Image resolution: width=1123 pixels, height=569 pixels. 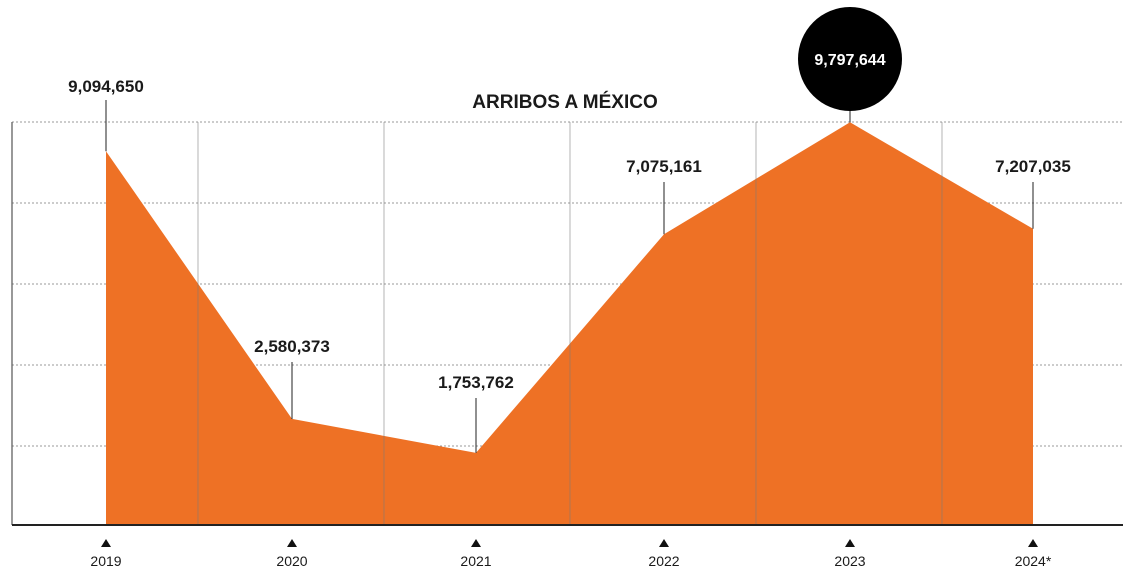 I want to click on x-tick-label: 2024*, so click(x=1033, y=561).